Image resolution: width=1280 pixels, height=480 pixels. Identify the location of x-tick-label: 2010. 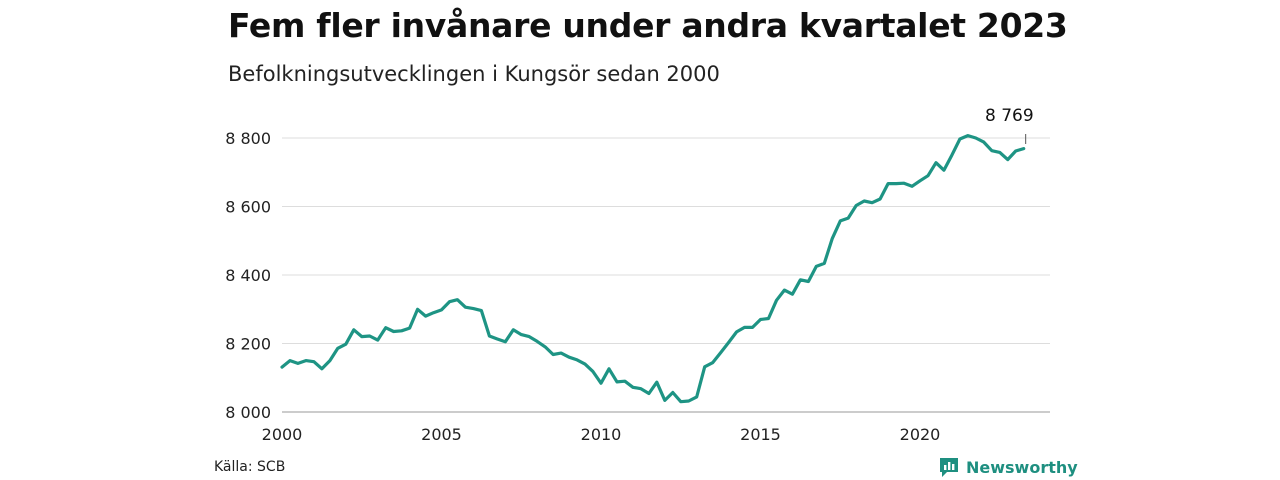
(601, 434).